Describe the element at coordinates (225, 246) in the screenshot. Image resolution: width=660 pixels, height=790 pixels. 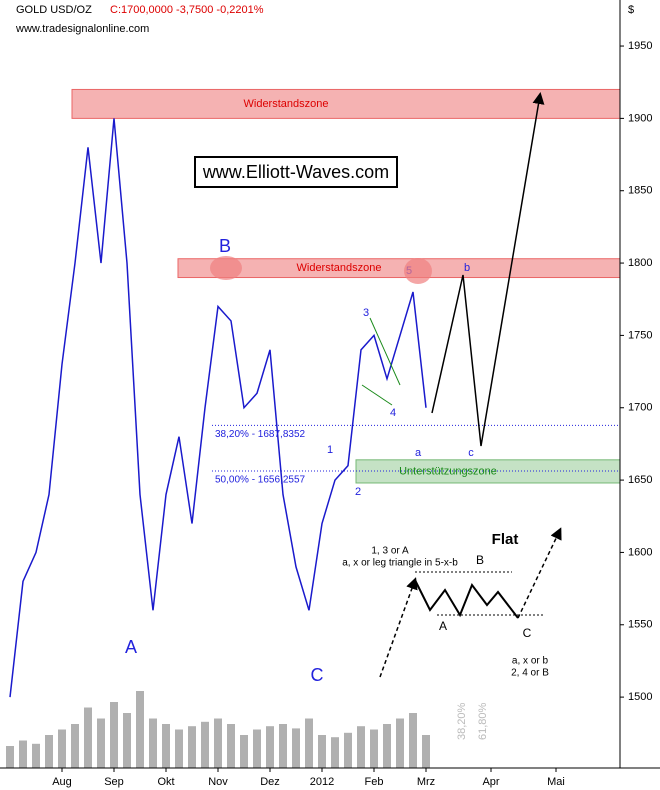
I see `wave-label: B` at that location.